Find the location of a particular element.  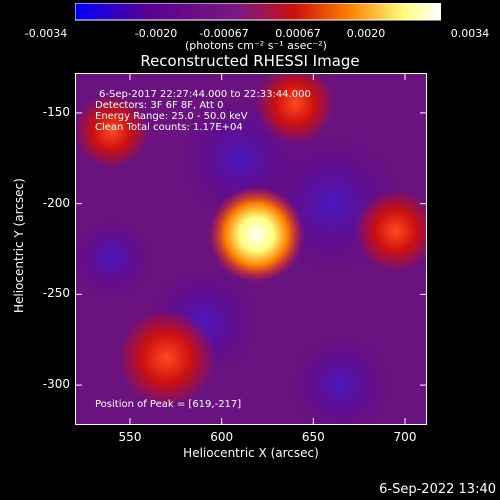

x-tick-label: 600 is located at coordinates (222, 437).